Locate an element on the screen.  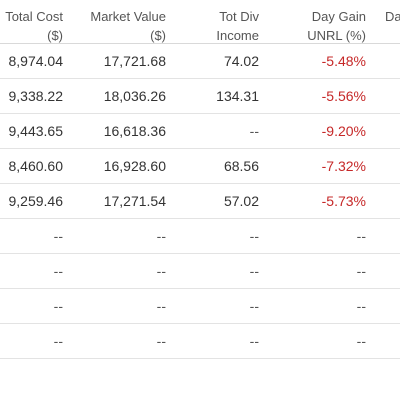
cell-tot-div-income: 57.02 is located at coordinates (241, 201).